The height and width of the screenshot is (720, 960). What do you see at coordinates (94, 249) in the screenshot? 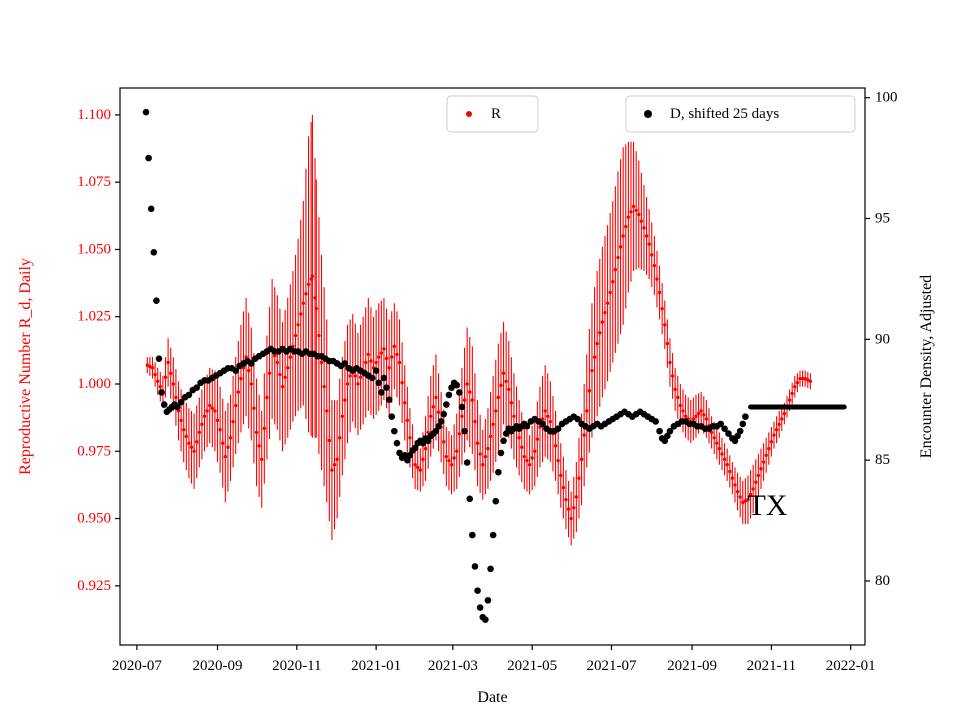
I see `svg-text: 1.050` at bounding box center [94, 249].